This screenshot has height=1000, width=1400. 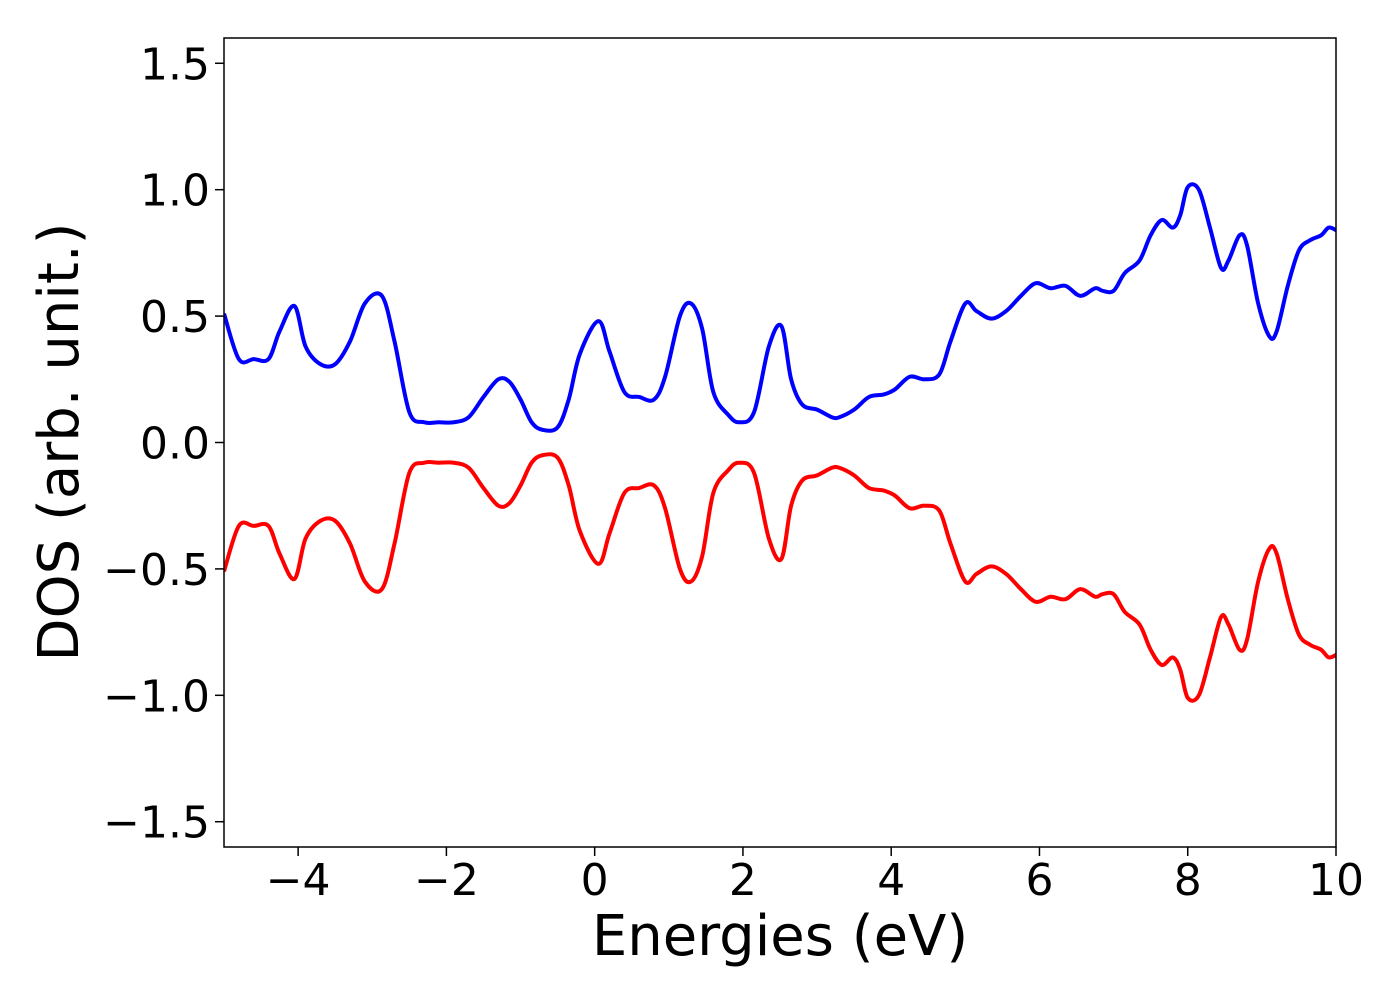 What do you see at coordinates (1039, 880) in the screenshot?
I see `x-tick-label: 6` at bounding box center [1039, 880].